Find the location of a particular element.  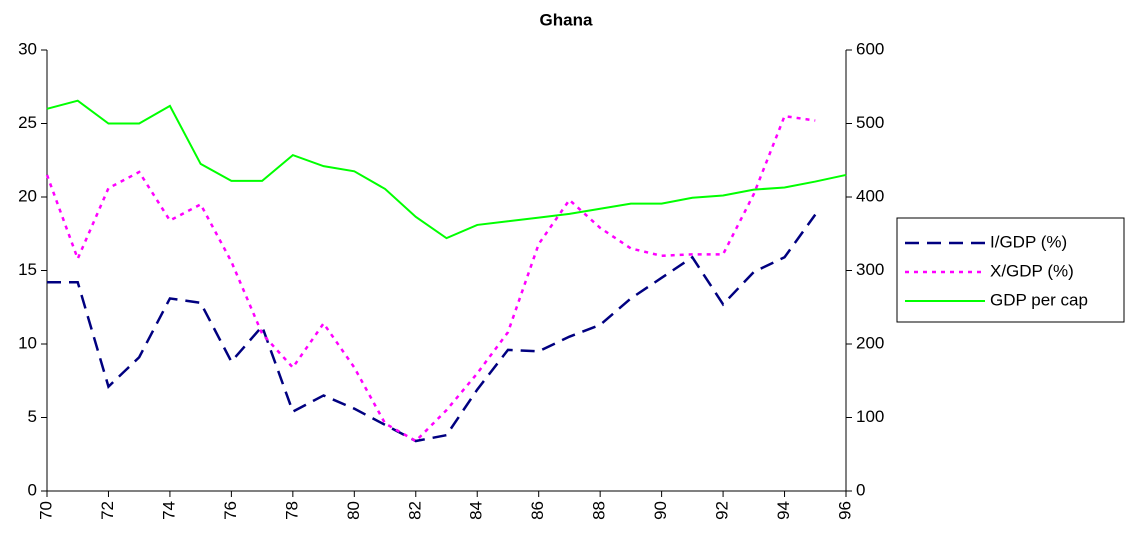

x-tick-label: 92 is located at coordinates (722, 510).